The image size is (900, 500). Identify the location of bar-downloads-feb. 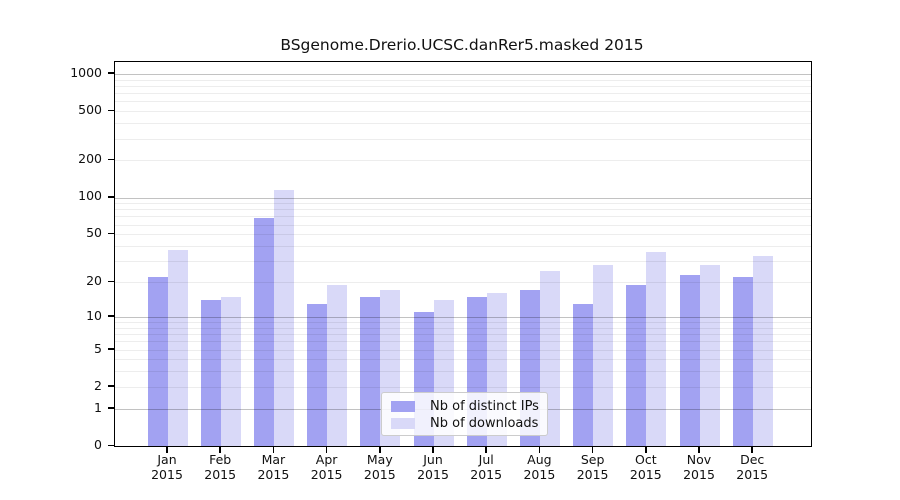
(230, 371).